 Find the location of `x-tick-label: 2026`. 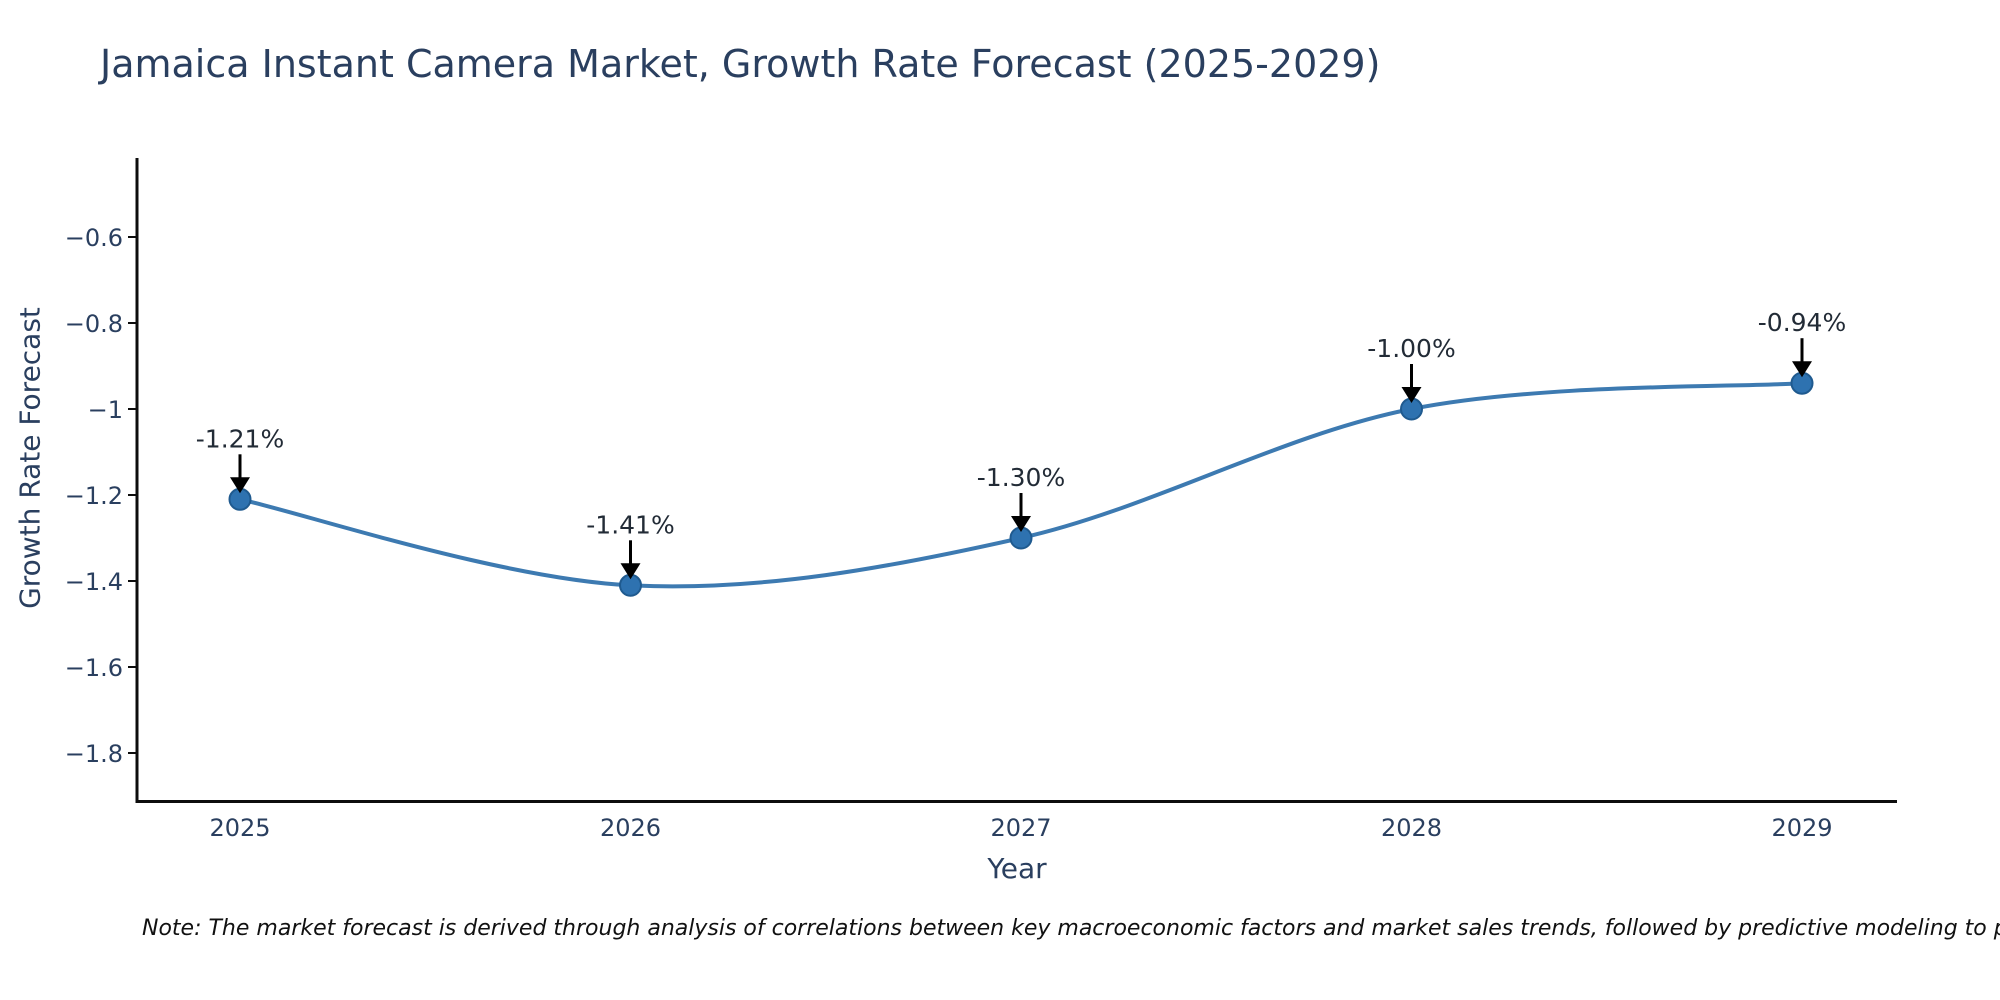

x-tick-label: 2026 is located at coordinates (630, 828).